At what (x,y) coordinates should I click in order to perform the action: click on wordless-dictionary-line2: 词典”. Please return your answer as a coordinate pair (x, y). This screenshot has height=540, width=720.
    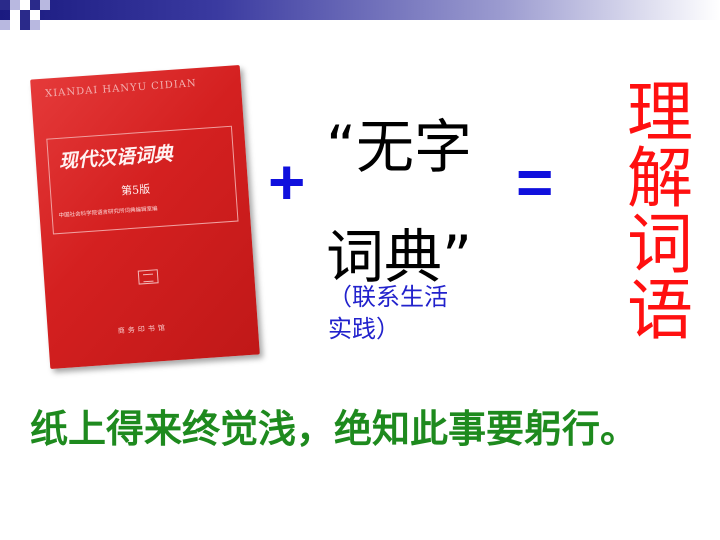
    Looking at the image, I should click on (399, 257).